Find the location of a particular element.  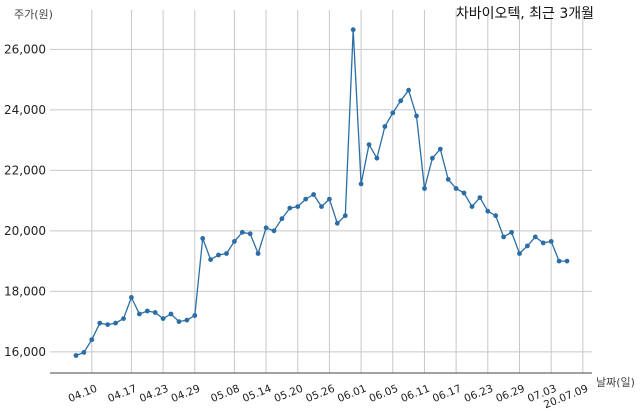

y-tick-label: 26,000 is located at coordinates (25, 49).